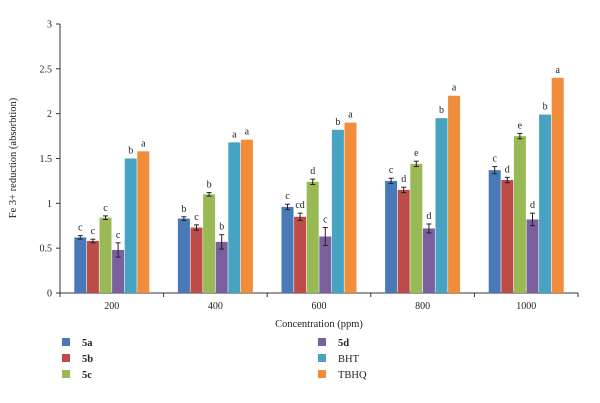  I want to click on x-tick-label: 1000, so click(526, 306).